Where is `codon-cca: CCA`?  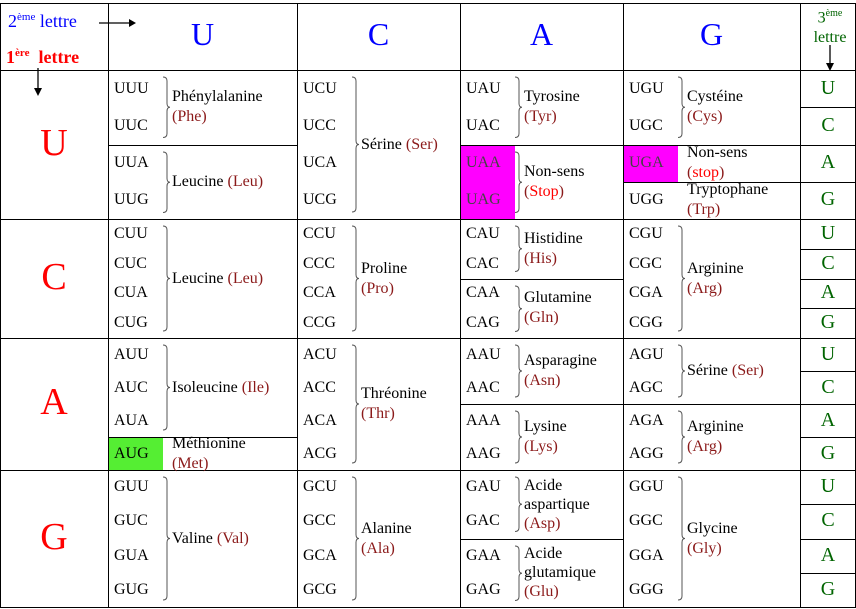 codon-cca: CCA is located at coordinates (319, 293).